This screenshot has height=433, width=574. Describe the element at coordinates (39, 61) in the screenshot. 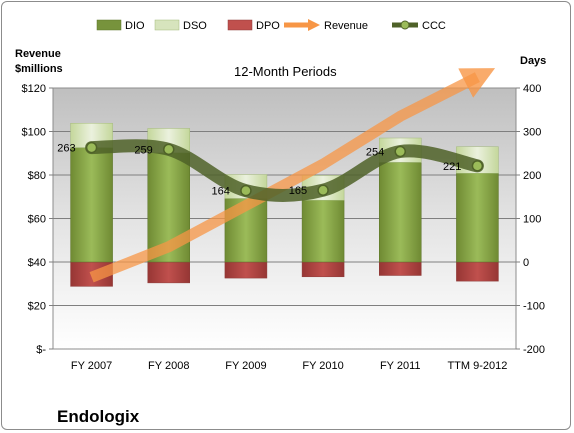

I see `y-axis-left-title: Revenue $millions` at that location.